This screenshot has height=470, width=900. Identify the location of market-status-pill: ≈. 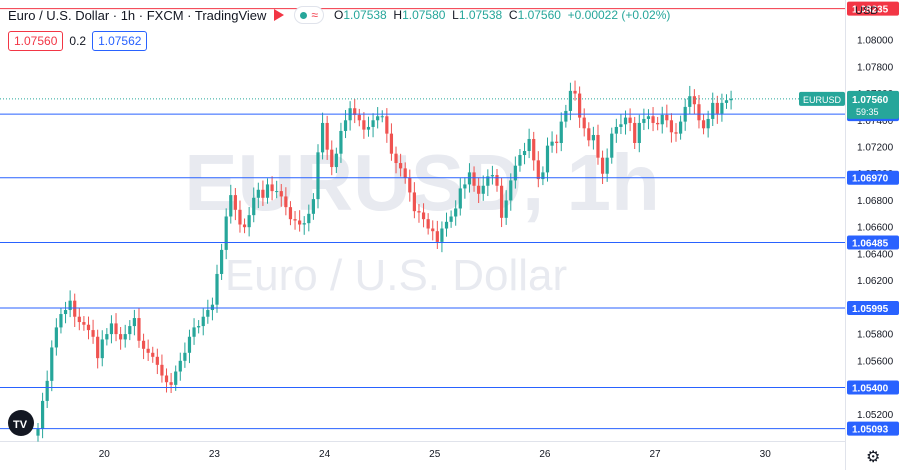
(309, 15).